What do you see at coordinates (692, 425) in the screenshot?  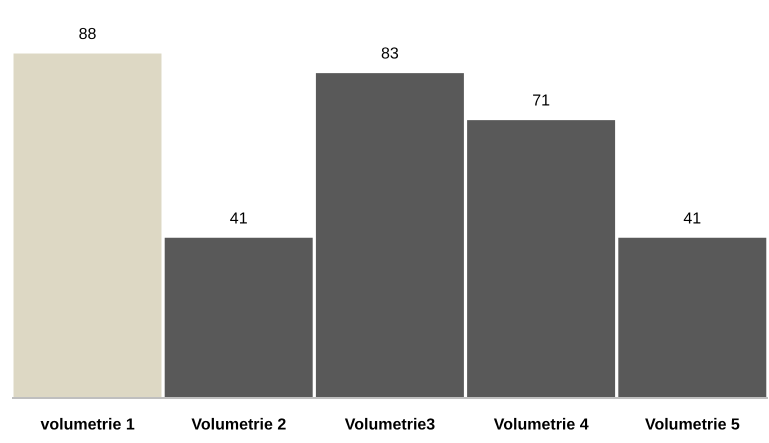 I see `x-tick-label: Volumetrie 5` at bounding box center [692, 425].